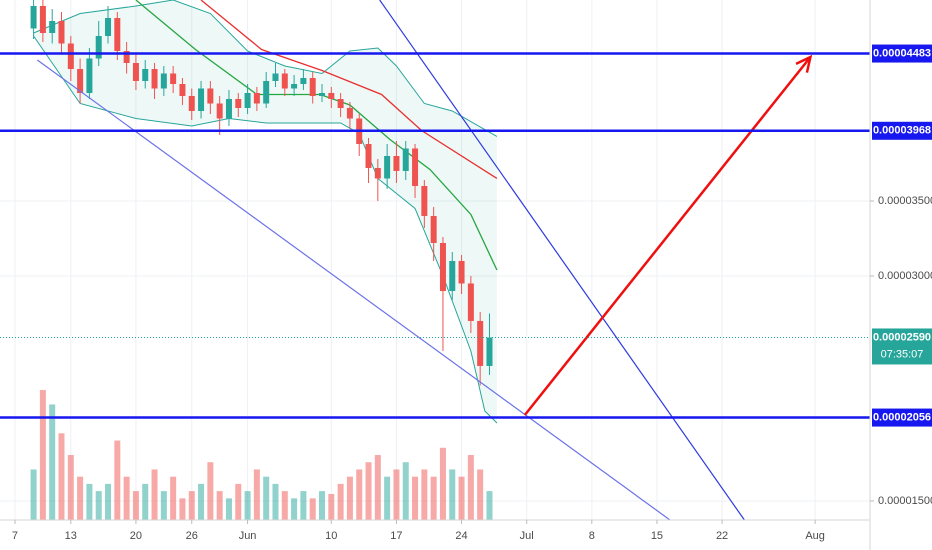  I want to click on x-tick-label: 20, so click(136, 536).